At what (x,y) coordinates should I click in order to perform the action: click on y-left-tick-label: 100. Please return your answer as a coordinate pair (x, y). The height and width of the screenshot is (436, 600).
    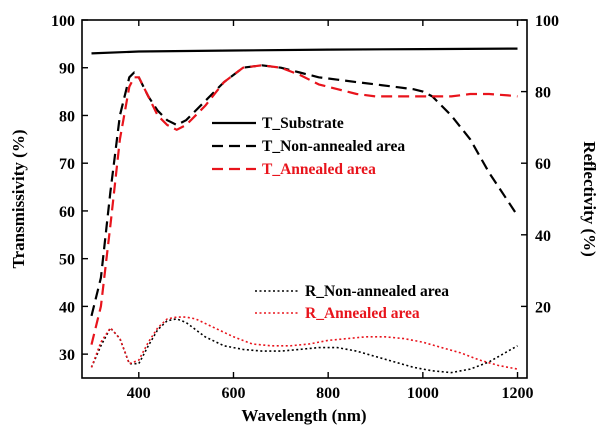
    Looking at the image, I should click on (63, 21).